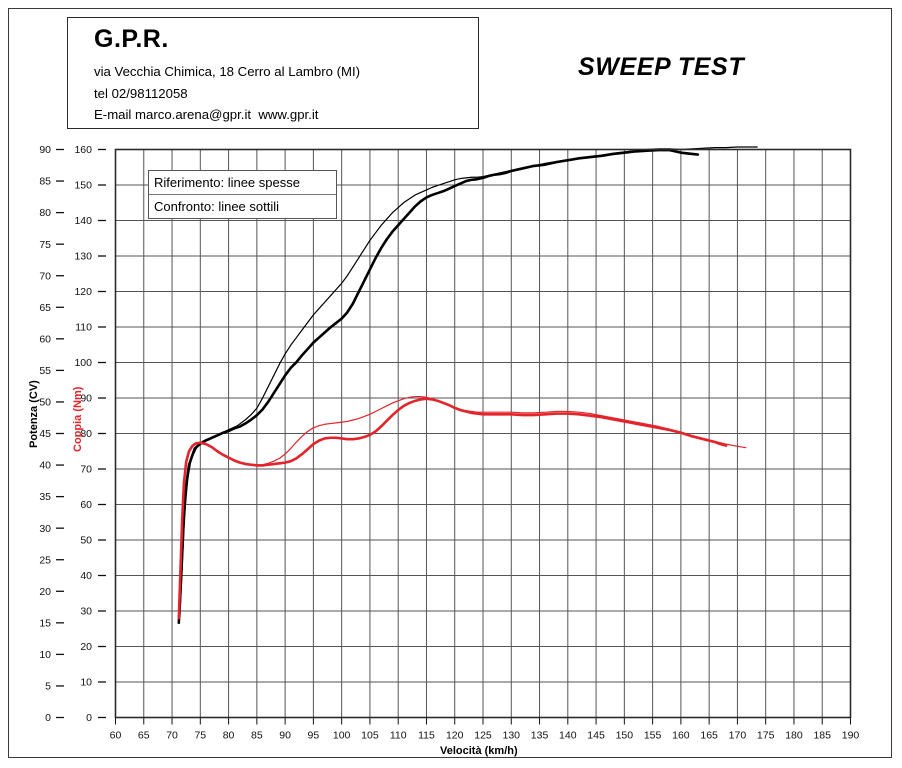 The width and height of the screenshot is (902, 768). What do you see at coordinates (45, 560) in the screenshot?
I see `svg-text: 25` at bounding box center [45, 560].